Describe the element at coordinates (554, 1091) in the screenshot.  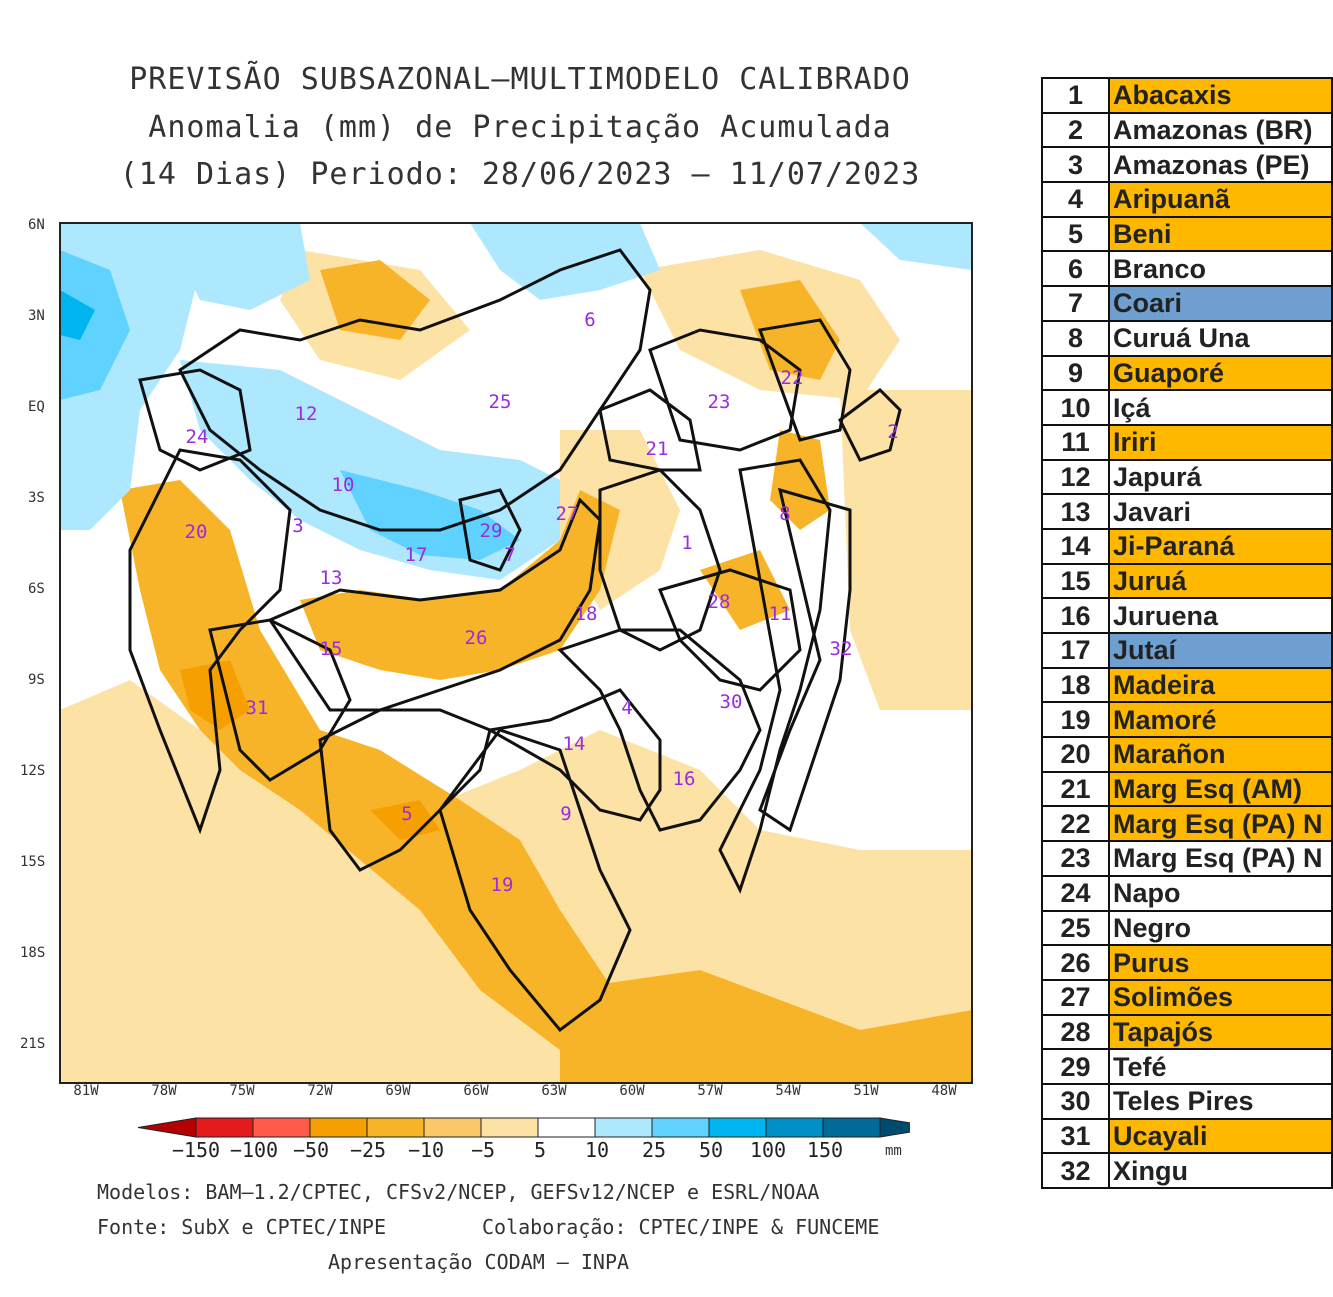
I see `lon-label: 63W` at that location.